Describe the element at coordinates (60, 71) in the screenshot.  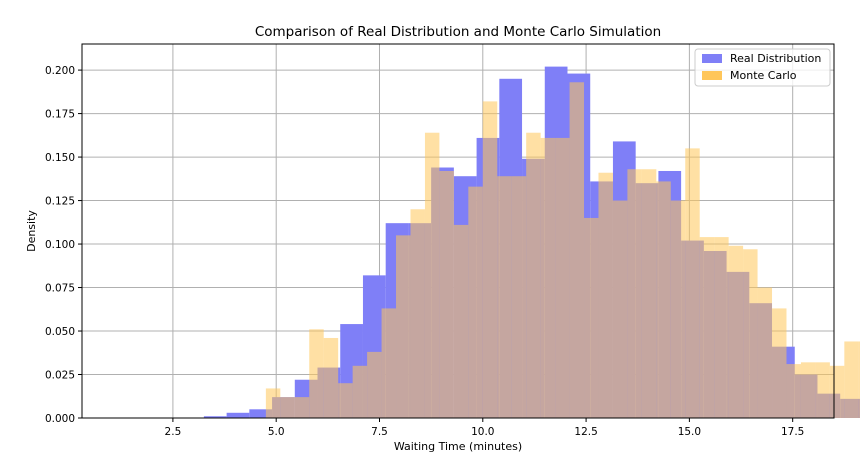
I see `y-tick-label: 0.200` at that location.